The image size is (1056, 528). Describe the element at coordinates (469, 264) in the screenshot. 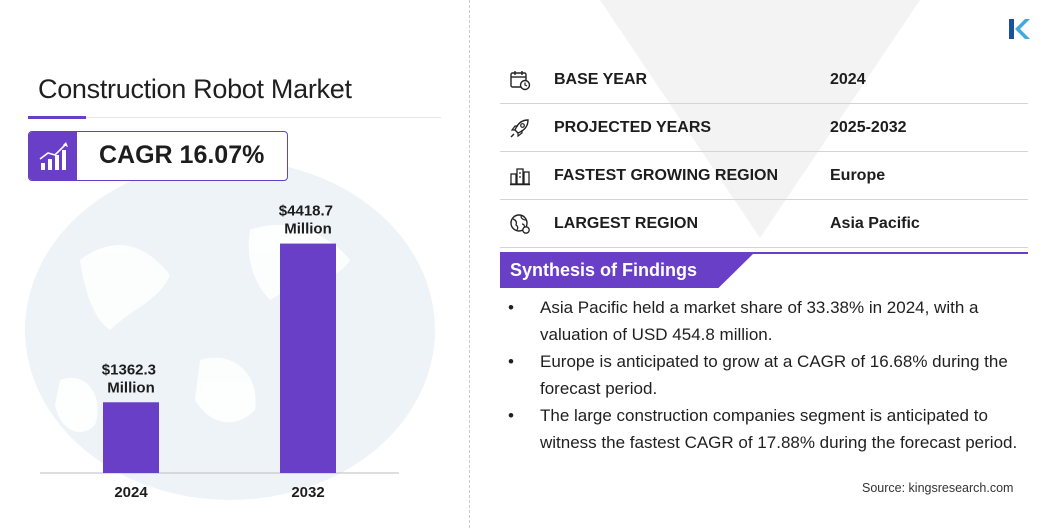

I see `vertical-divider` at that location.